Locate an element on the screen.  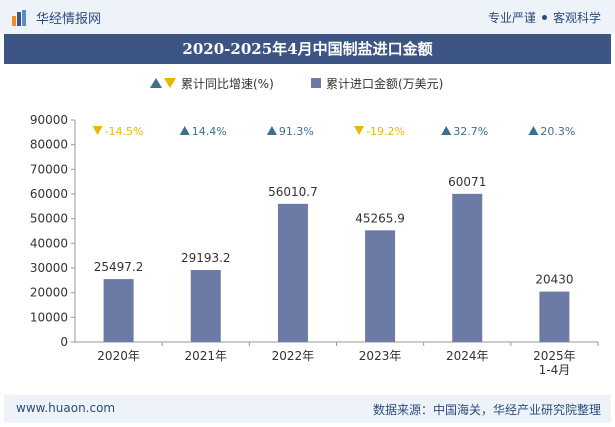
separator-dot-icon is located at coordinates (544, 17).